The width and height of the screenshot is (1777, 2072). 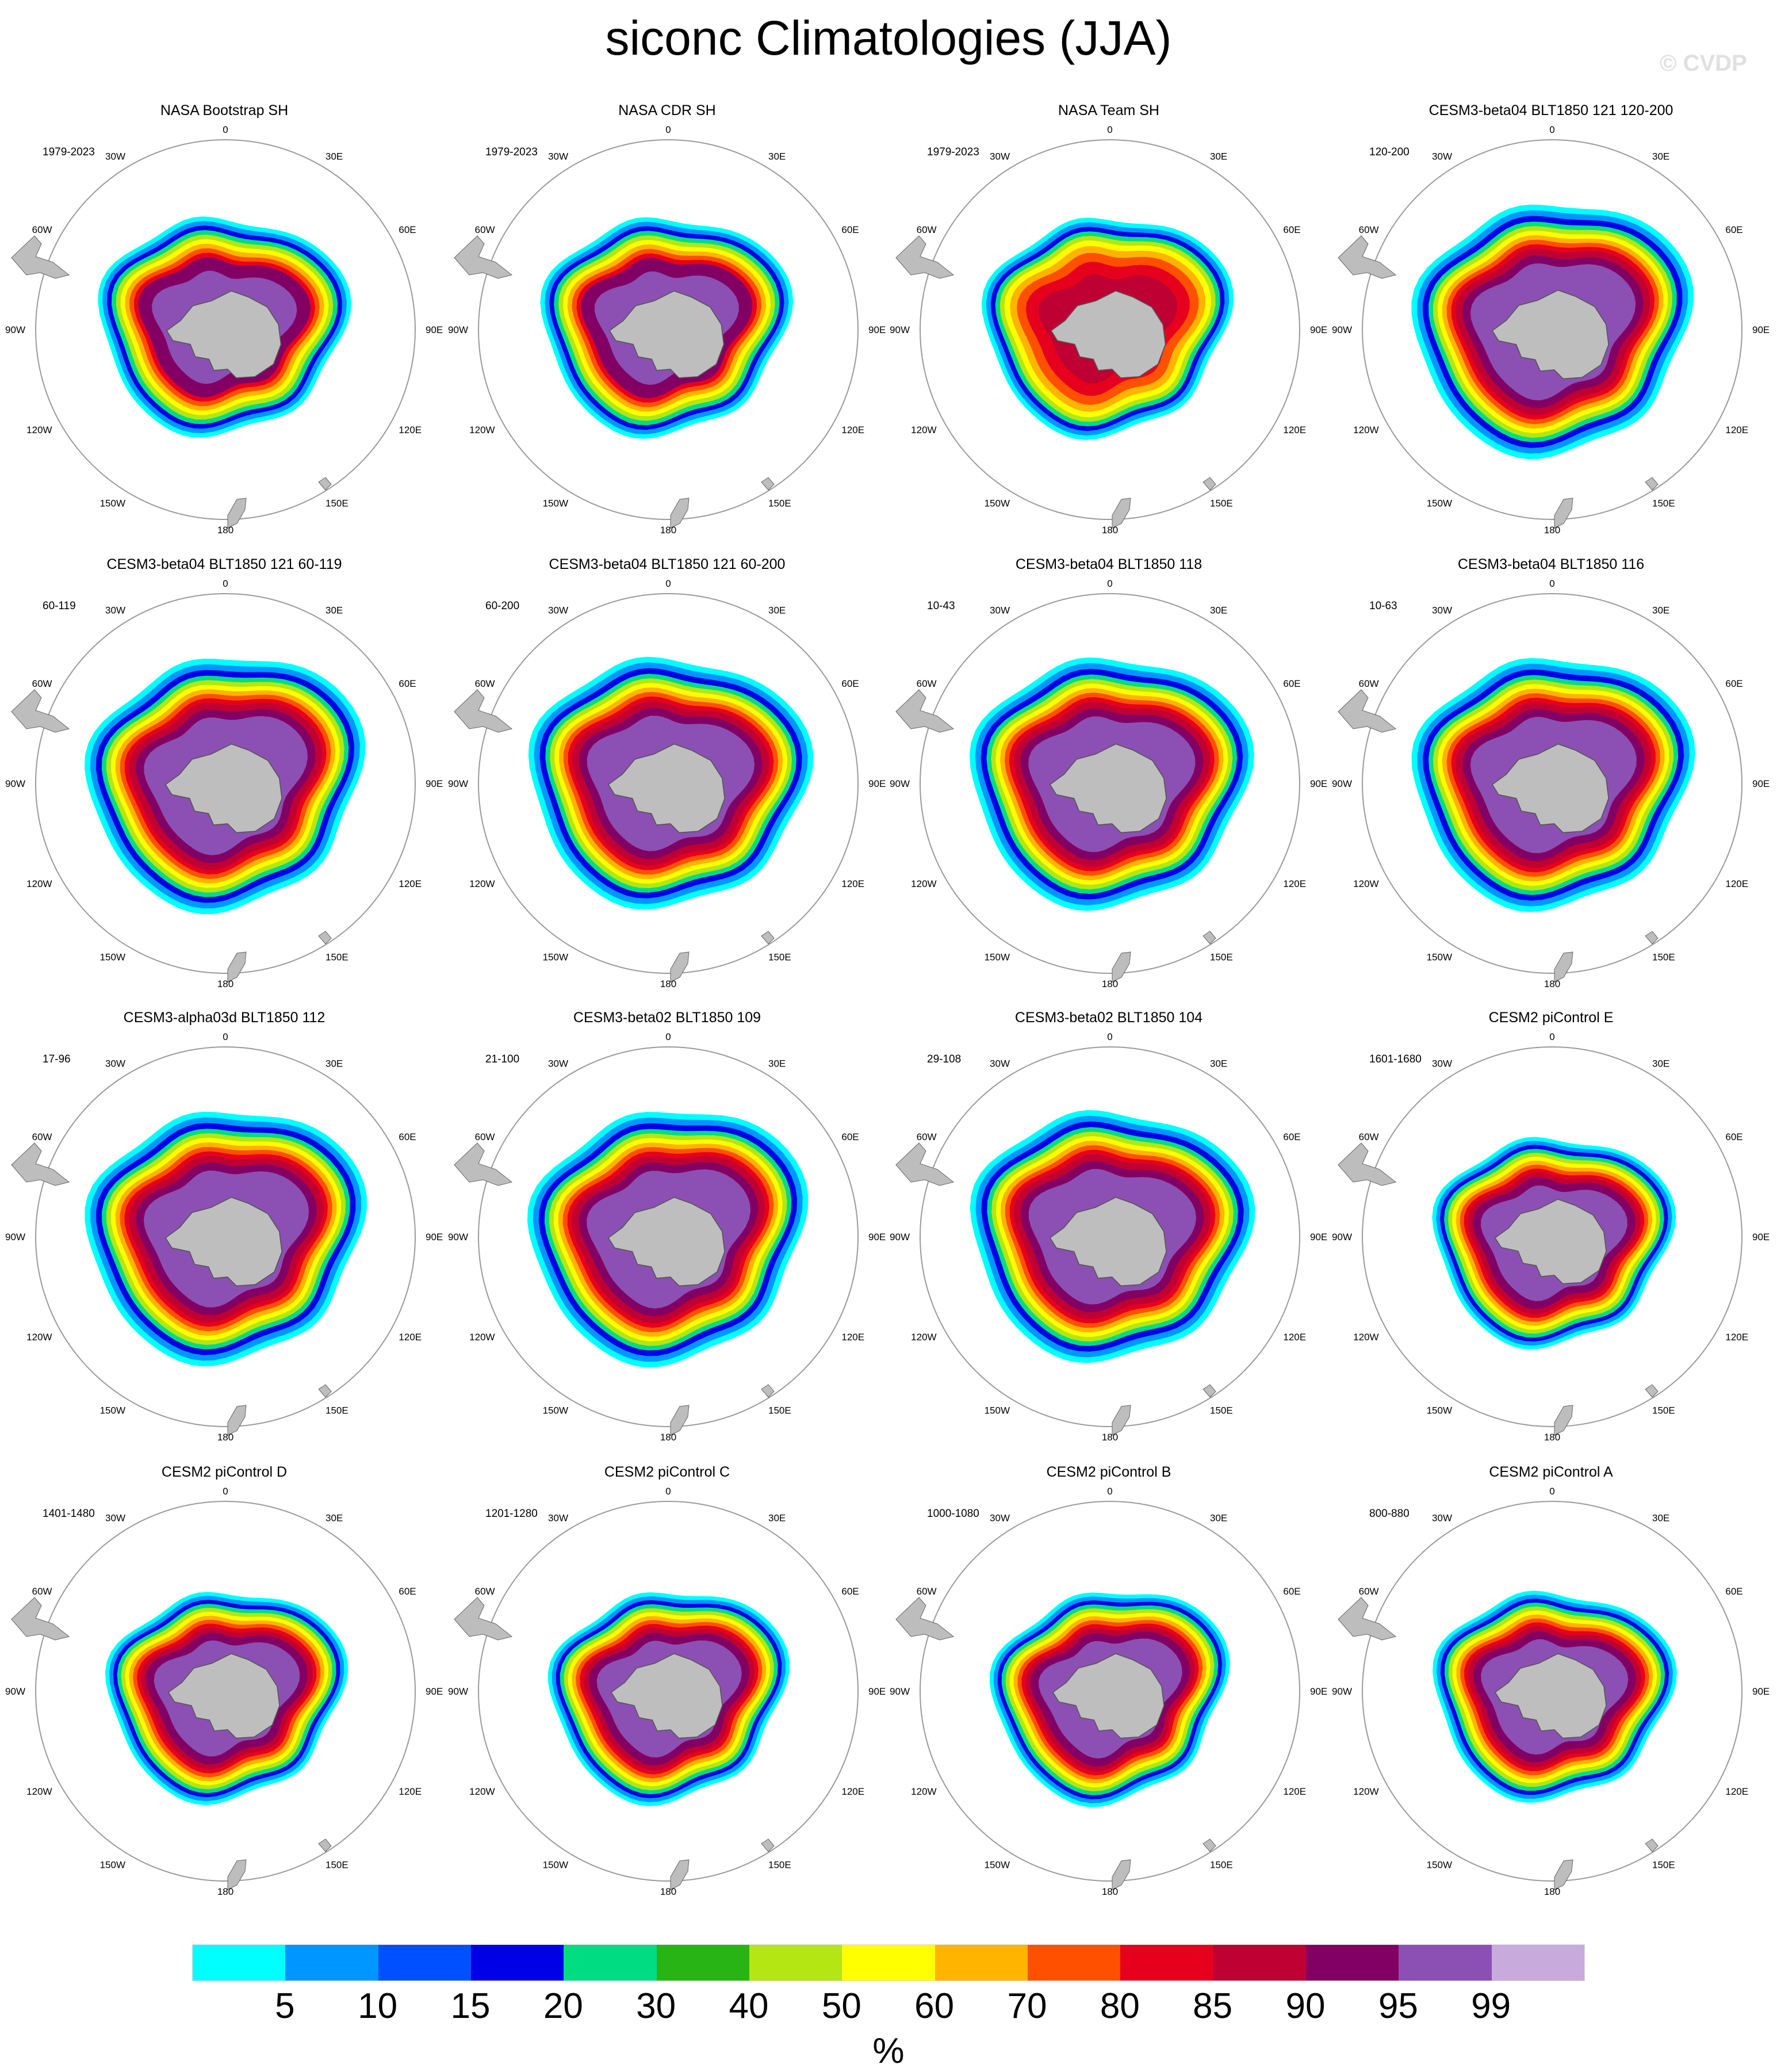 What do you see at coordinates (224, 1472) in the screenshot?
I see `panel-title: CESM2 piControl D` at bounding box center [224, 1472].